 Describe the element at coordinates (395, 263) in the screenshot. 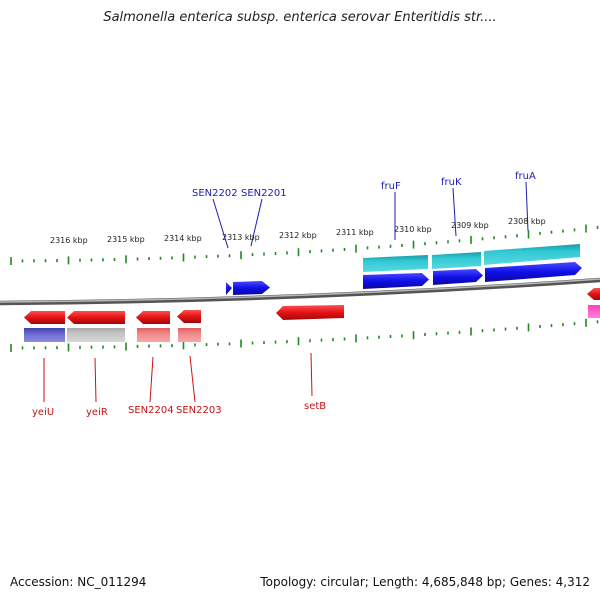

I see `gene-fruF-cds` at that location.